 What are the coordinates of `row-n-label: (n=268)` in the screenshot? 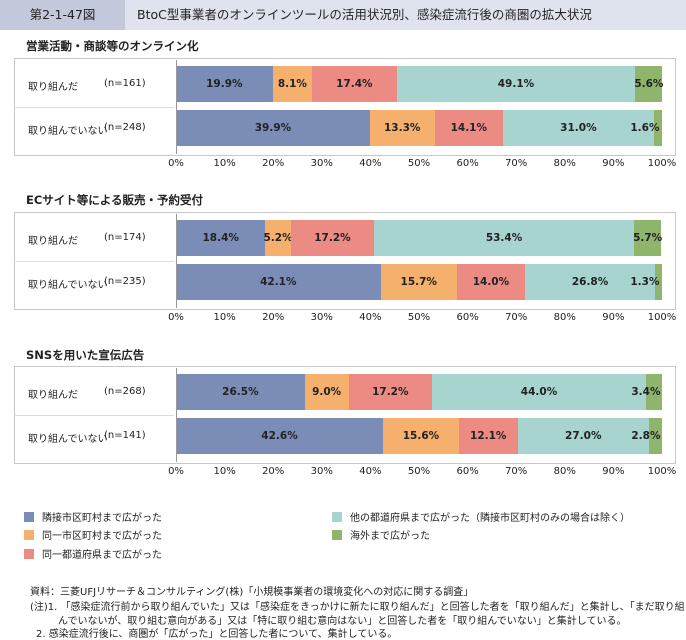 It's located at (125, 391).